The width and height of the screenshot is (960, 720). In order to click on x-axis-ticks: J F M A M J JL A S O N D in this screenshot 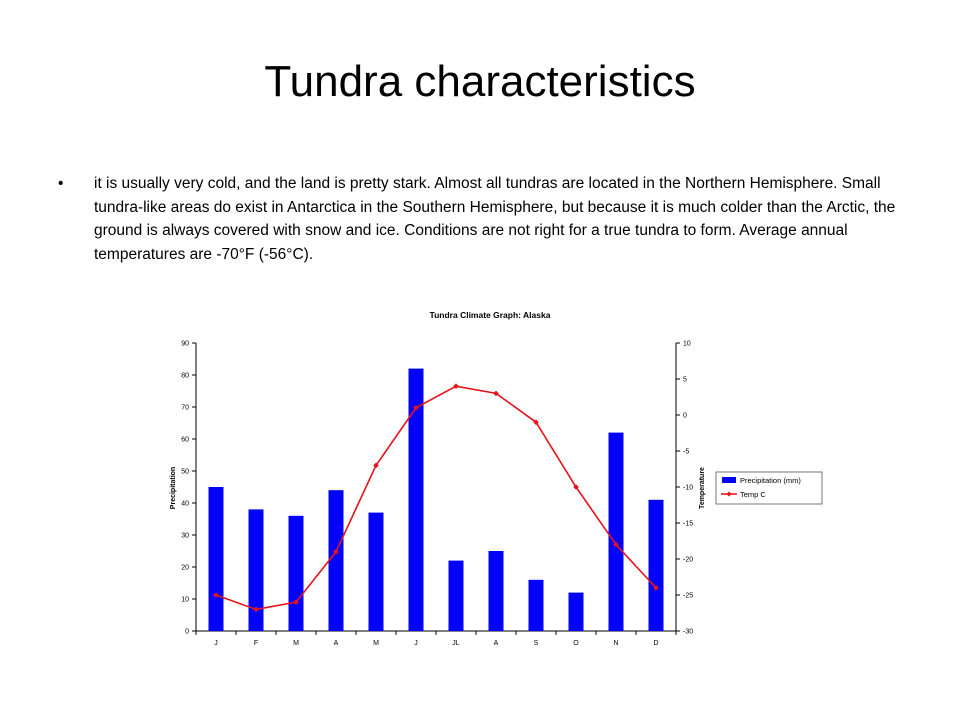, I will do `click(436, 639)`.